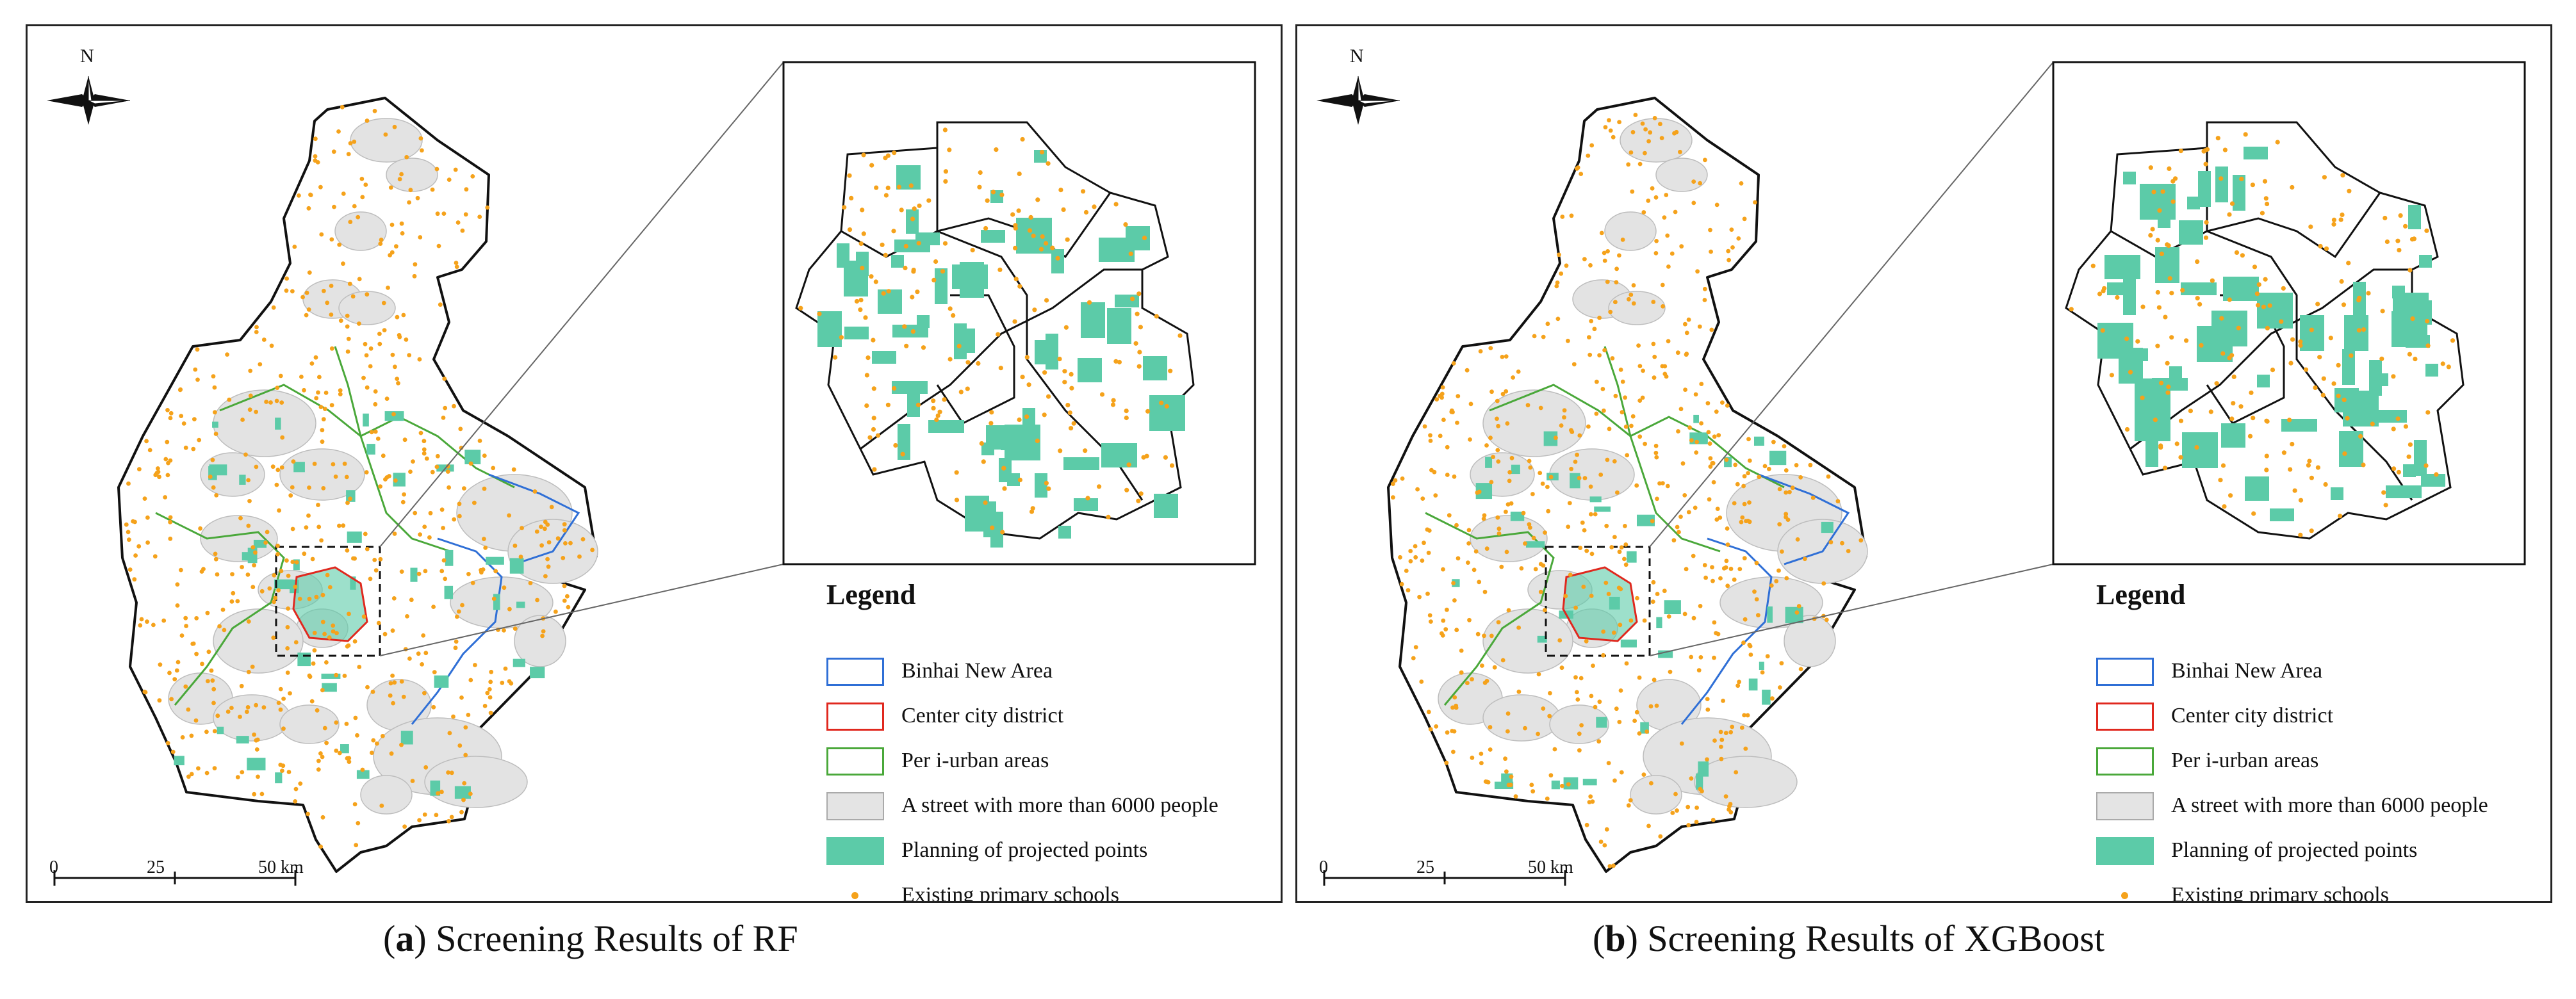  I want to click on legend-item-peri-urban: Per i-urban areas, so click(1050, 761).